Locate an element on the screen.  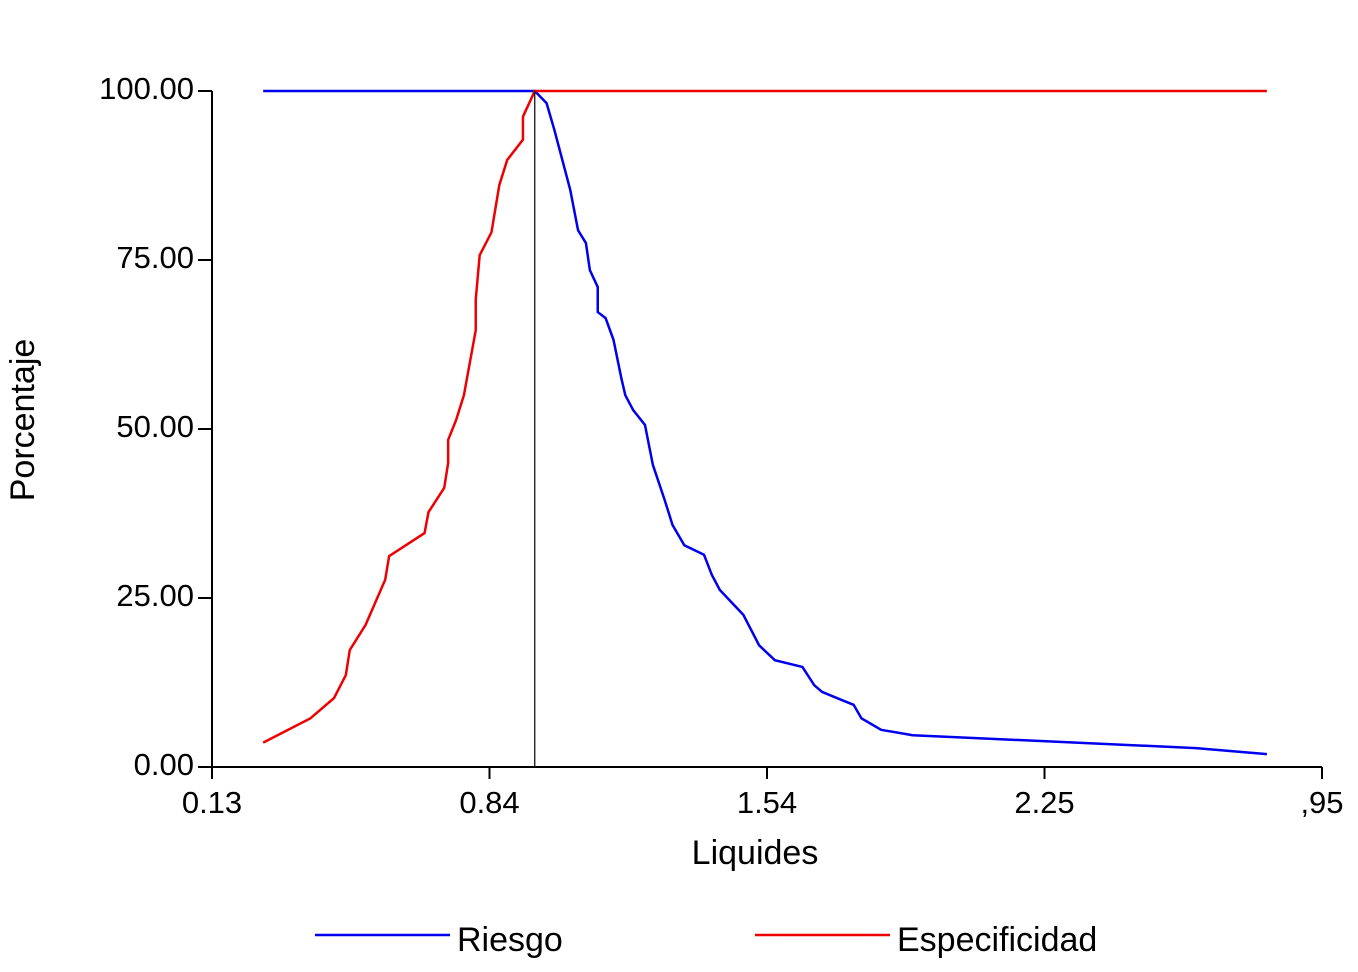
y-tick-label: 100.00 is located at coordinates (146, 88).